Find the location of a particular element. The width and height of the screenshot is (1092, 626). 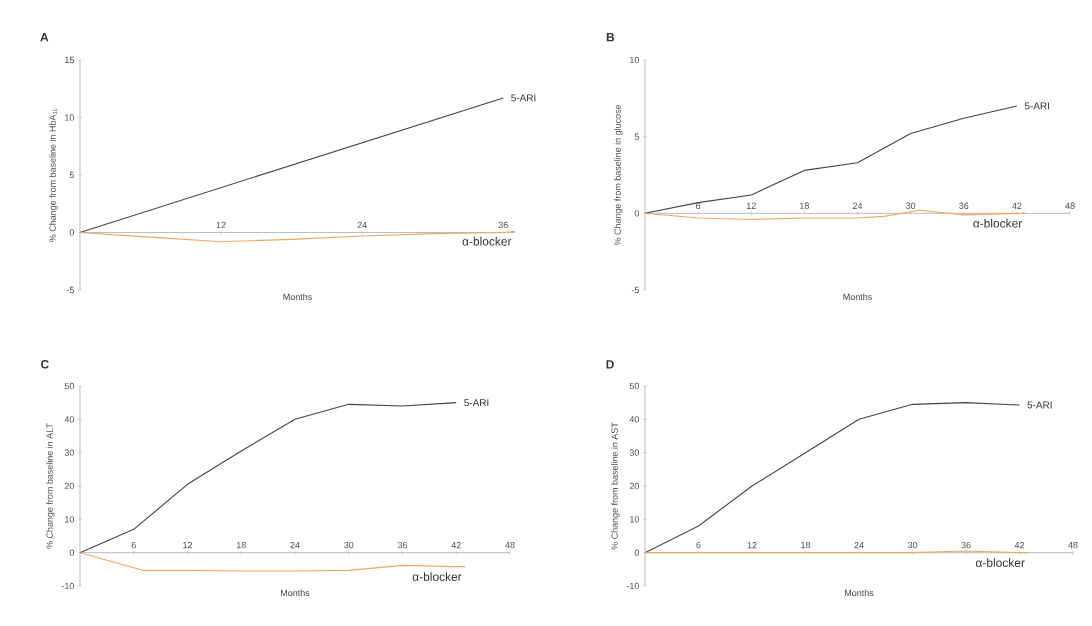

y-axis-title: % Change from baseline in HbA$_{1c}$ is located at coordinates (53, 175).